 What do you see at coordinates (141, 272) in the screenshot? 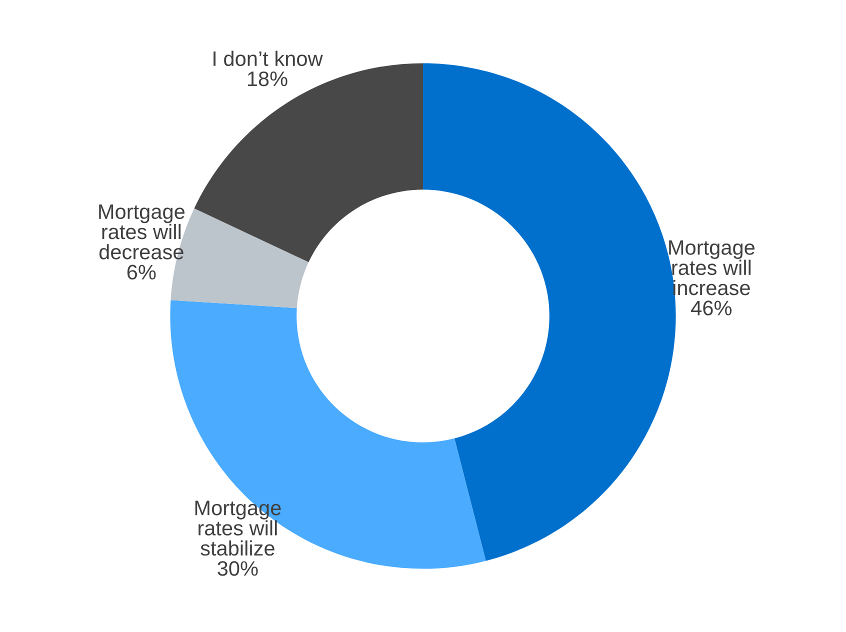
I see `data-label: 6%` at bounding box center [141, 272].